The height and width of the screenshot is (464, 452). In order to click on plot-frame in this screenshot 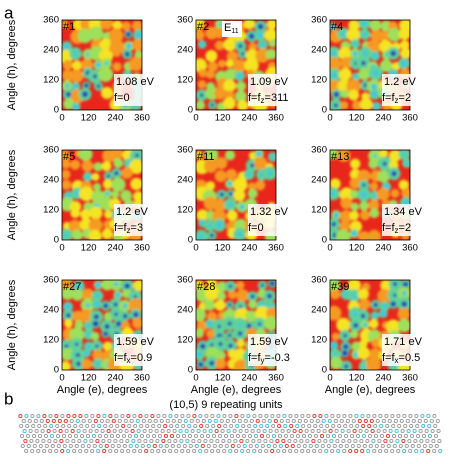, I will do `click(236, 195)`.